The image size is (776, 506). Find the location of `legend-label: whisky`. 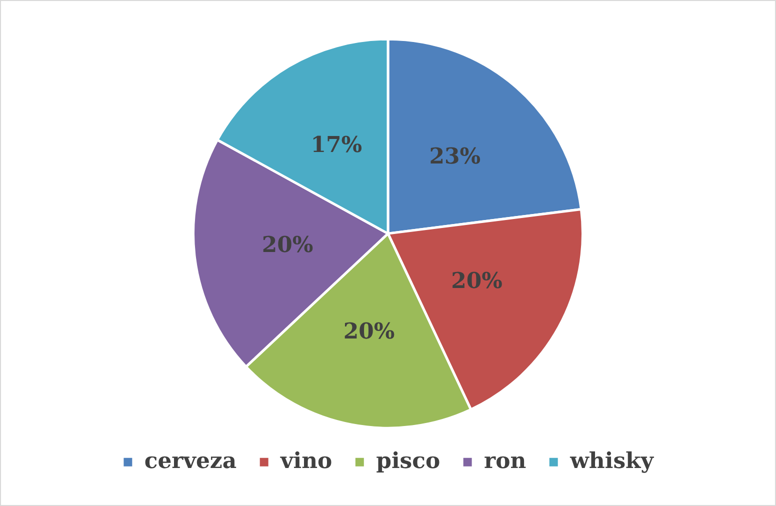

legend-label: whisky is located at coordinates (612, 461).